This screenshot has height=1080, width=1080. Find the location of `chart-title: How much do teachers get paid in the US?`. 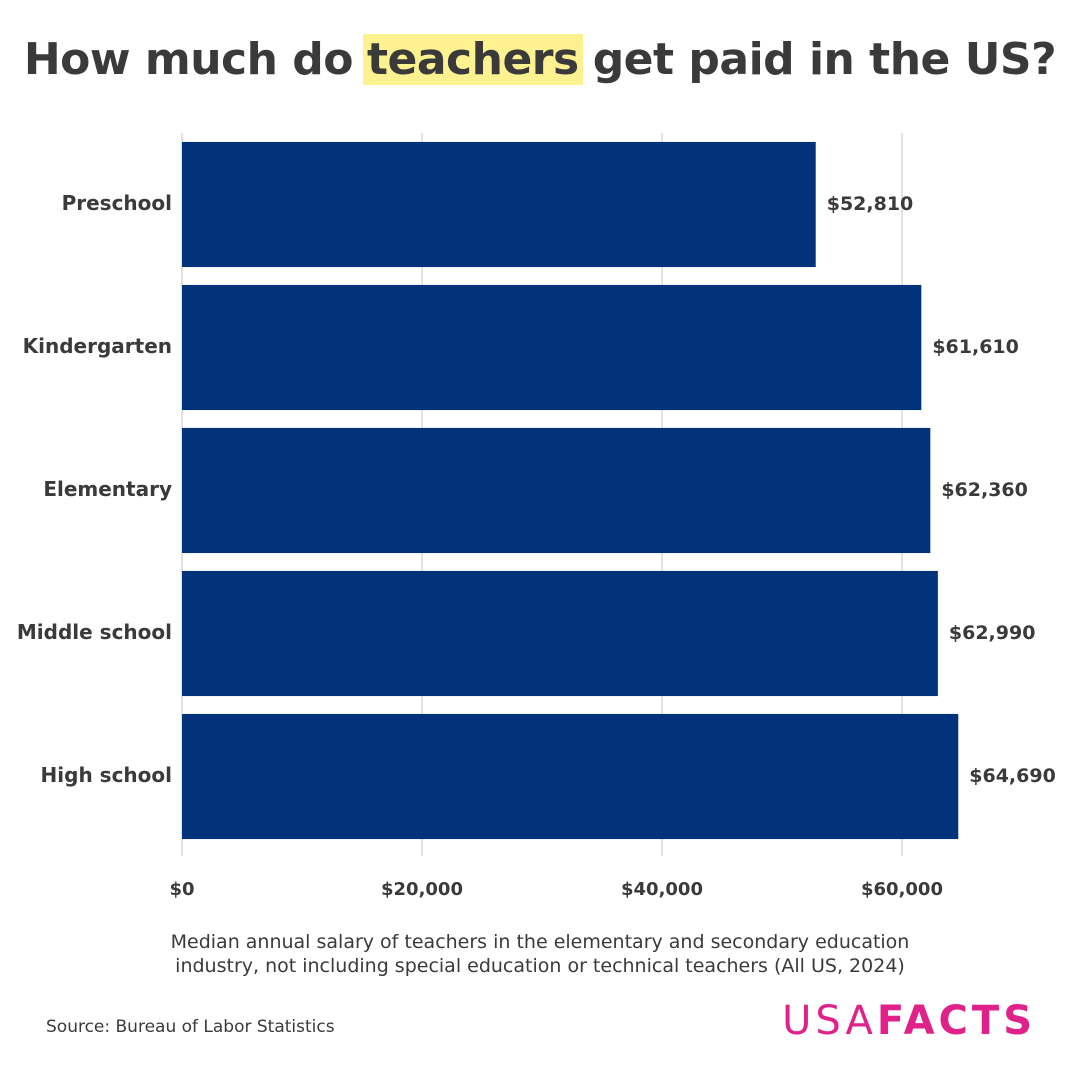

chart-title: How much do teachers get paid in the US? is located at coordinates (540, 59).